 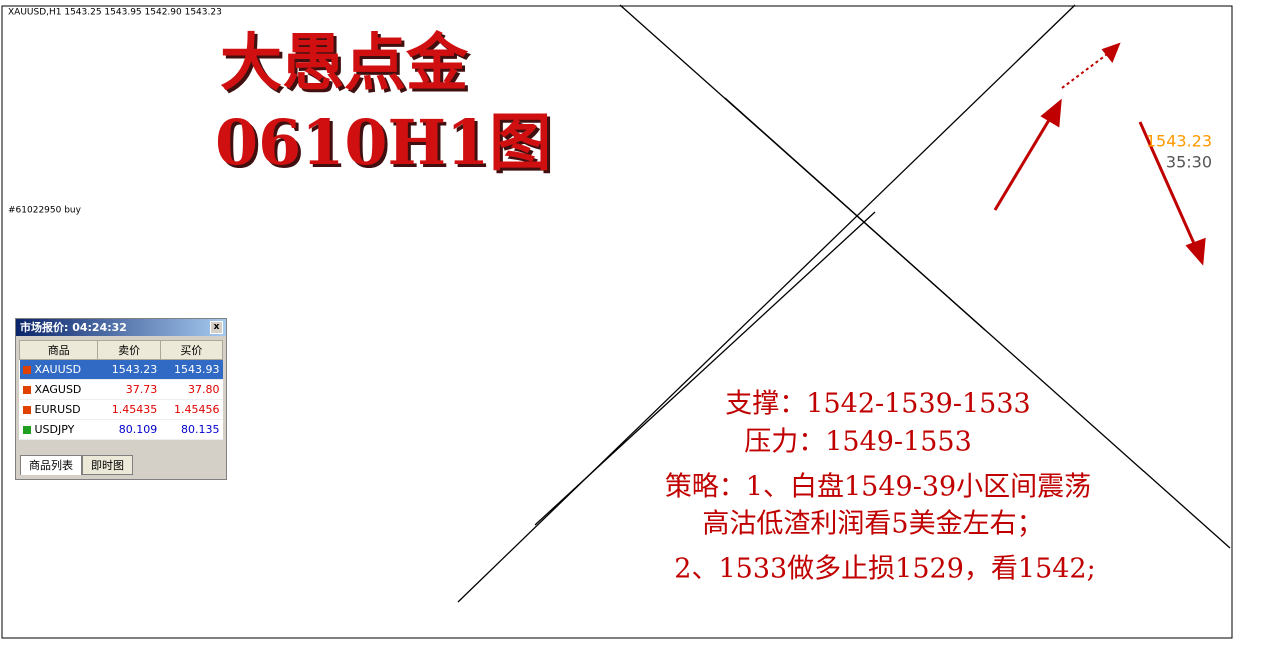 I want to click on column-header: 买价, so click(x=191, y=350).